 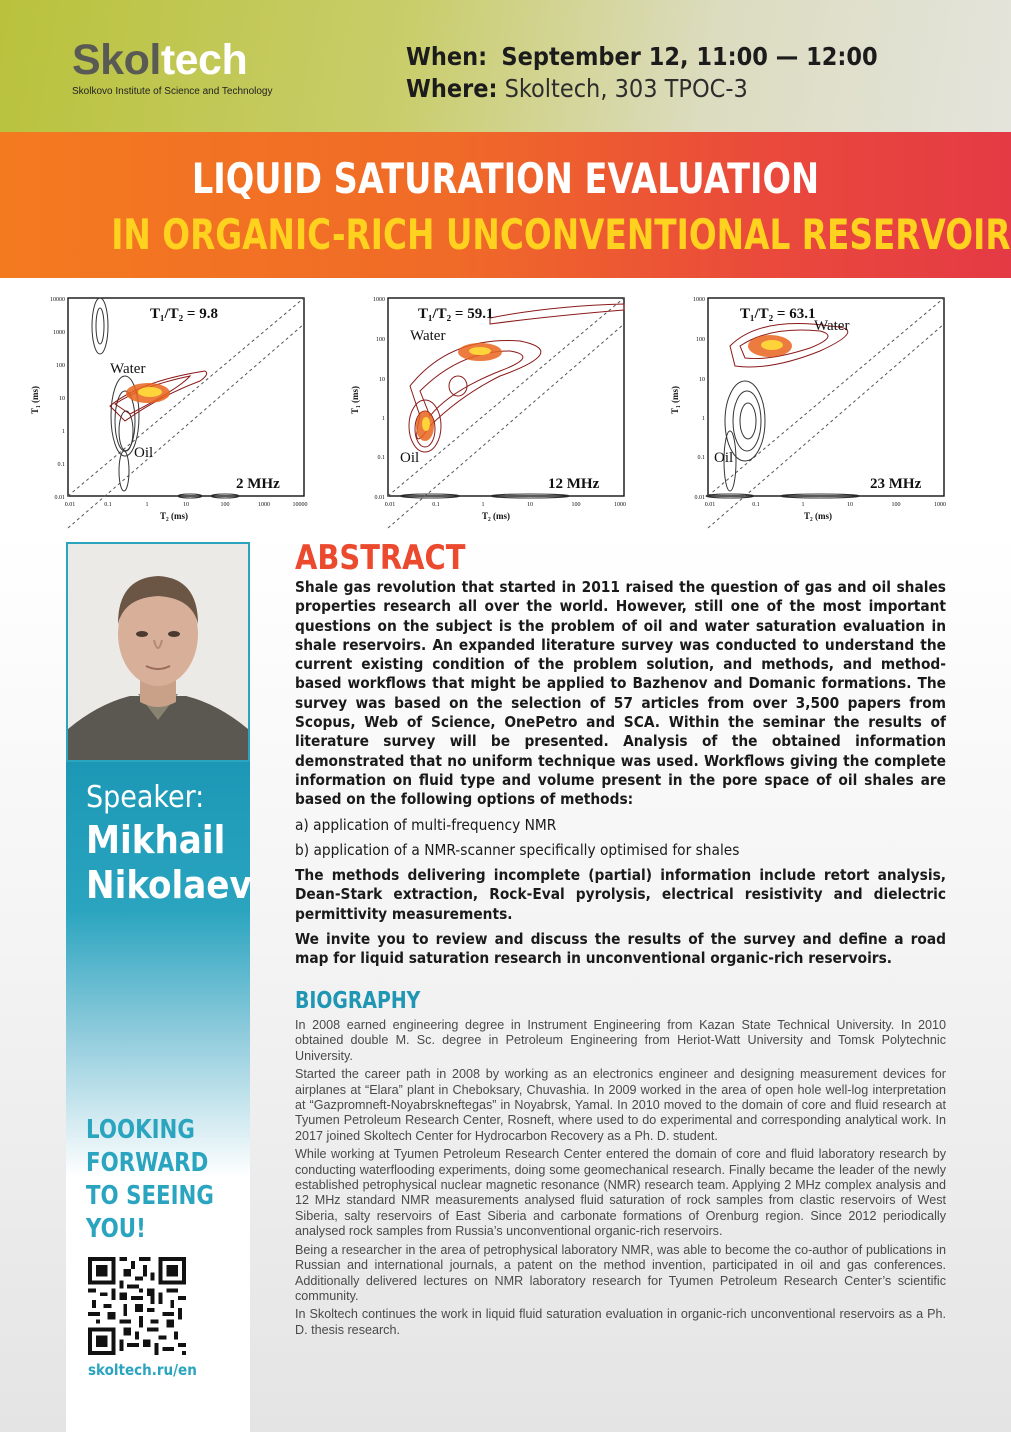 I want to click on speaker-name: Mikhail Nikolaev, so click(x=169, y=863).